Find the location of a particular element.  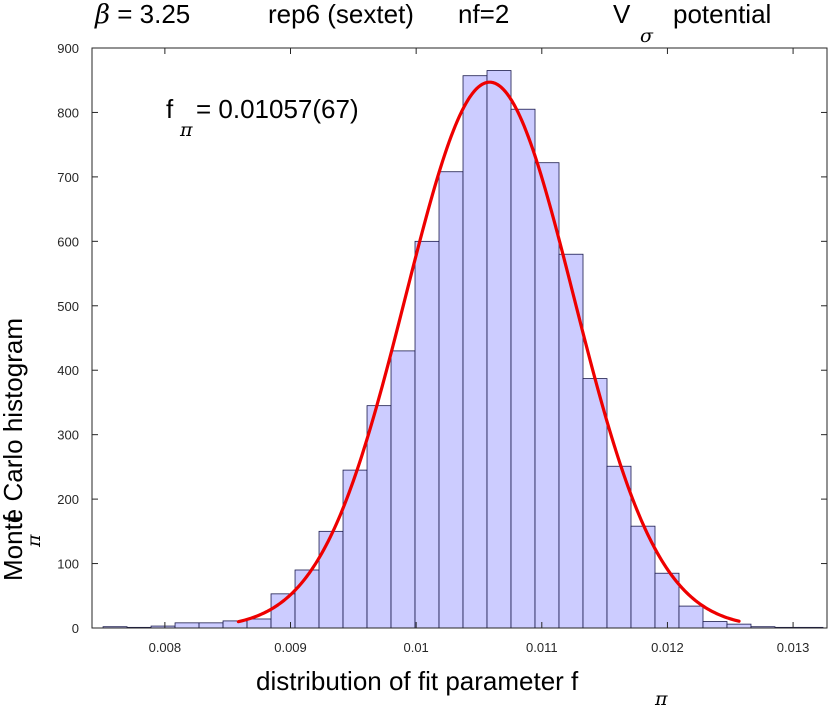

title-nf: nf=2 is located at coordinates (483, 14).